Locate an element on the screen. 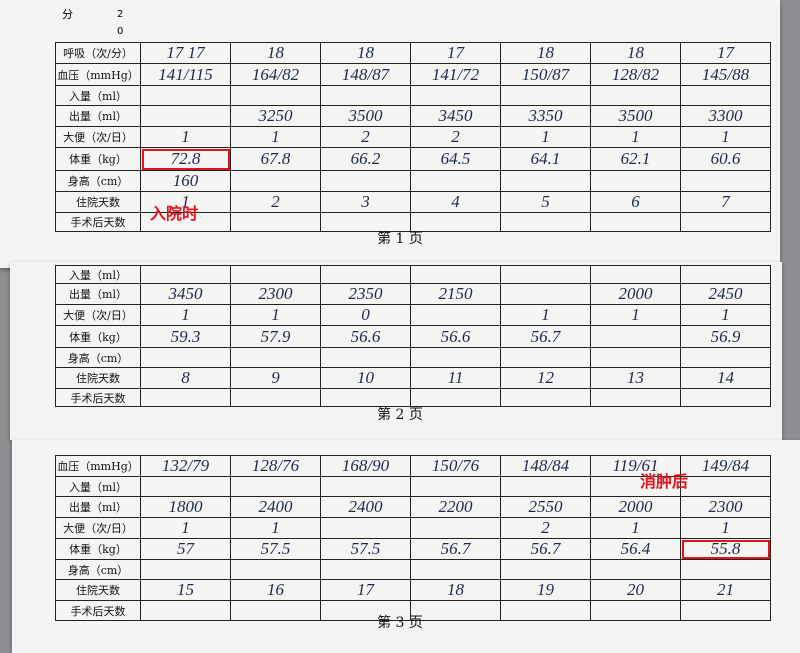  cell-value: 141/72 is located at coordinates (455, 74).